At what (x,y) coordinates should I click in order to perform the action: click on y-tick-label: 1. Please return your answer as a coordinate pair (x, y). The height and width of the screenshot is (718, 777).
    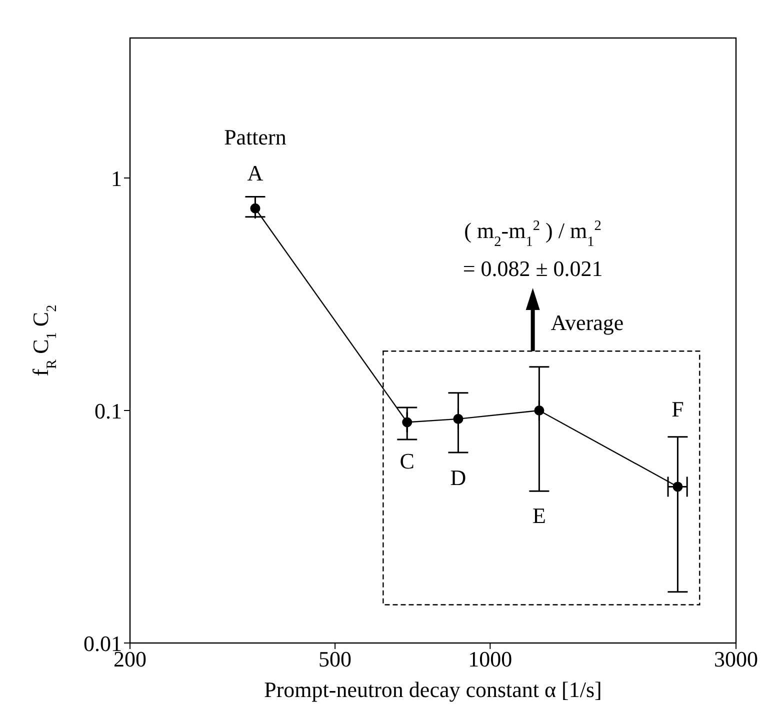
    Looking at the image, I should click on (116, 178).